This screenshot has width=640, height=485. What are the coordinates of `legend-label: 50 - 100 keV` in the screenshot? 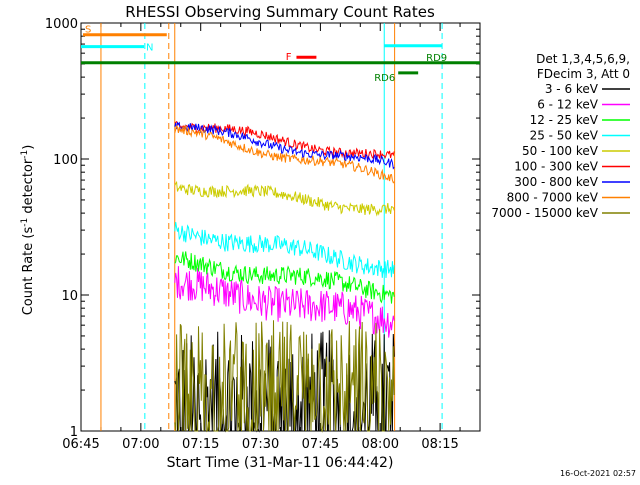 It's located at (560, 151).